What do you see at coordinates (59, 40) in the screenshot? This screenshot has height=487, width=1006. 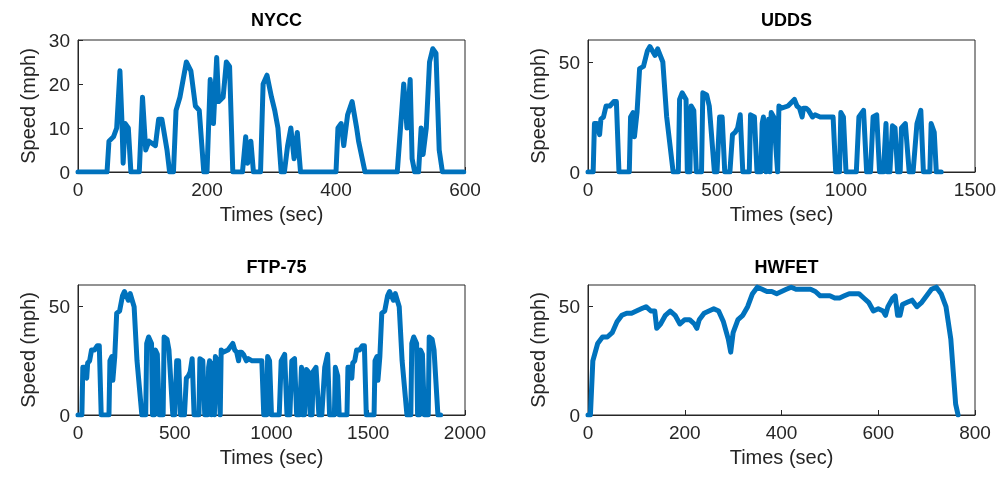 I see `y-tick-label: 30` at bounding box center [59, 40].